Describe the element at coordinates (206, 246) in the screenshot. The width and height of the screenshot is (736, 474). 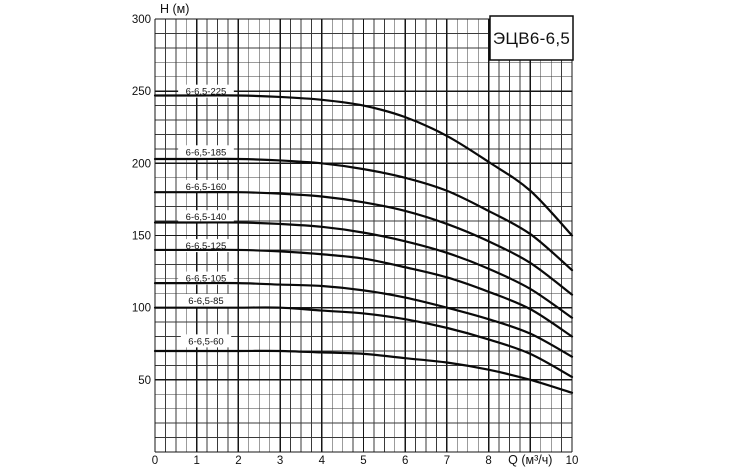
I see `curve-label: 6-6,5-125` at that location.